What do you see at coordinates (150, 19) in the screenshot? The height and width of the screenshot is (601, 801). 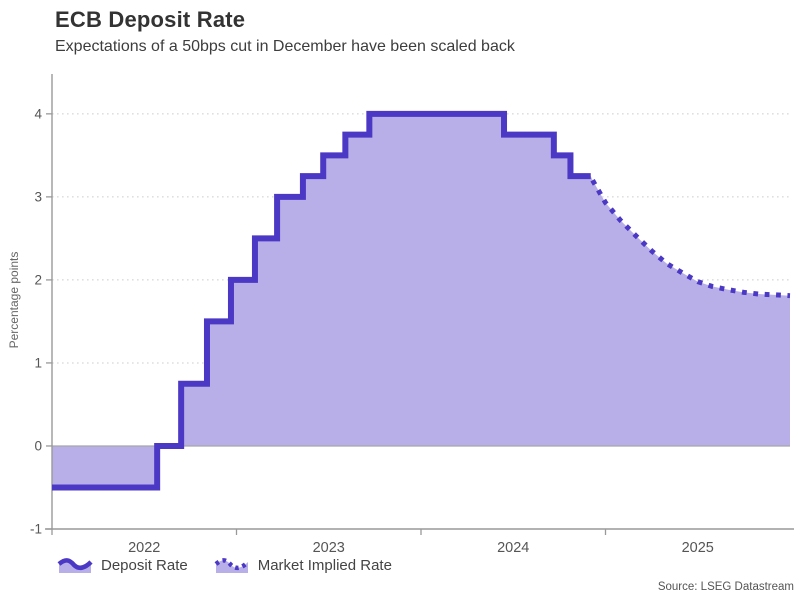 I see `chart-title: ECB Deposit Rate` at bounding box center [150, 19].